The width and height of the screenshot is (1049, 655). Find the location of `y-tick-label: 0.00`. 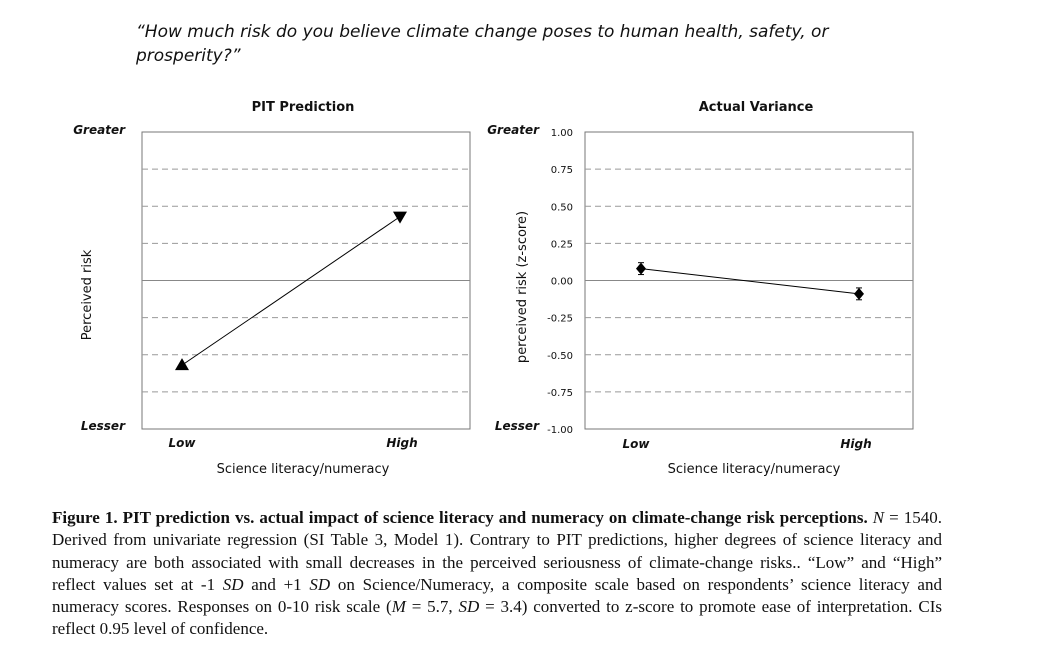

y-tick-label: 0.00 is located at coordinates (562, 282).